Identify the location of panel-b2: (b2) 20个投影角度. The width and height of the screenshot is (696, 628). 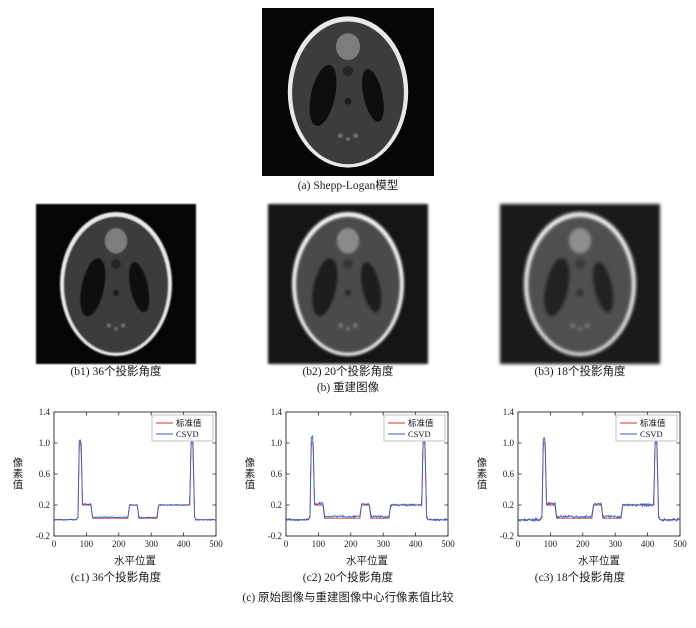
(348, 292).